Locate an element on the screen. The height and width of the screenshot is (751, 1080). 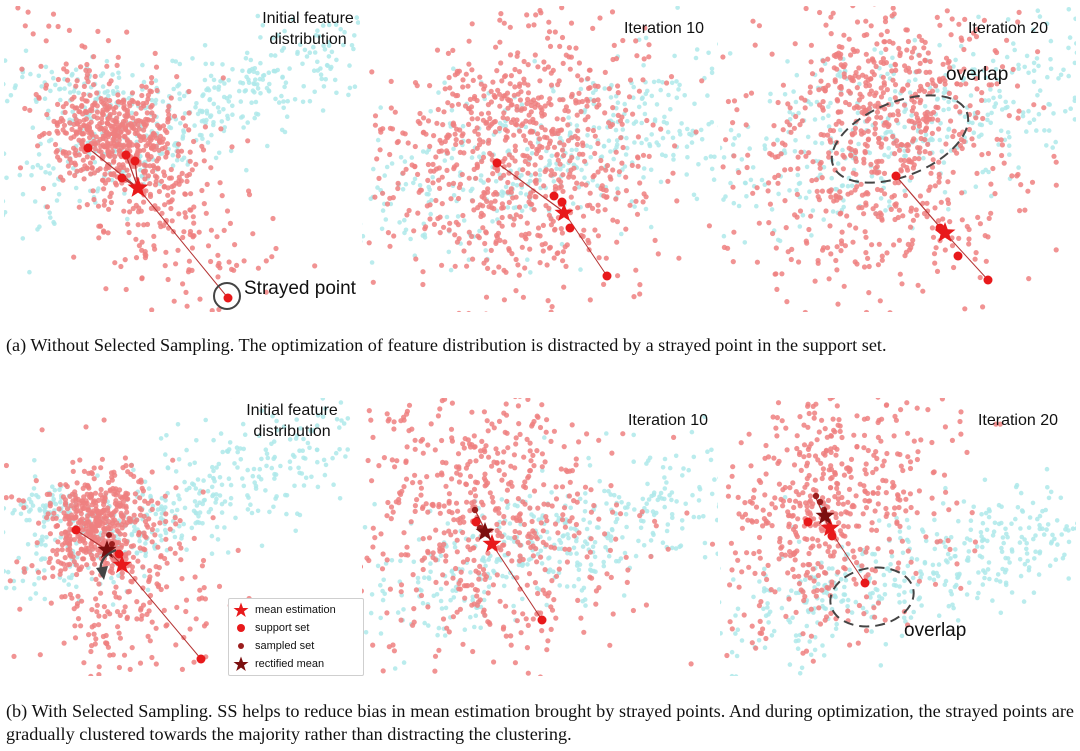
panel-a3 is located at coordinates (898, 159).